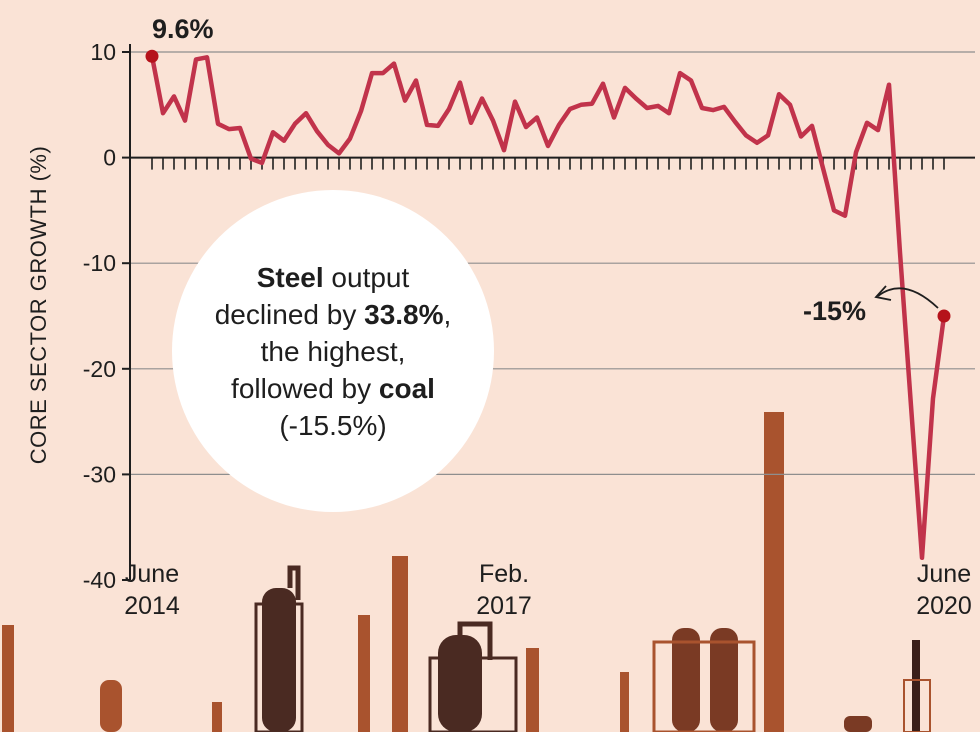  Describe the element at coordinates (504, 574) in the screenshot. I see `x-date-label-line1: Feb.` at that location.